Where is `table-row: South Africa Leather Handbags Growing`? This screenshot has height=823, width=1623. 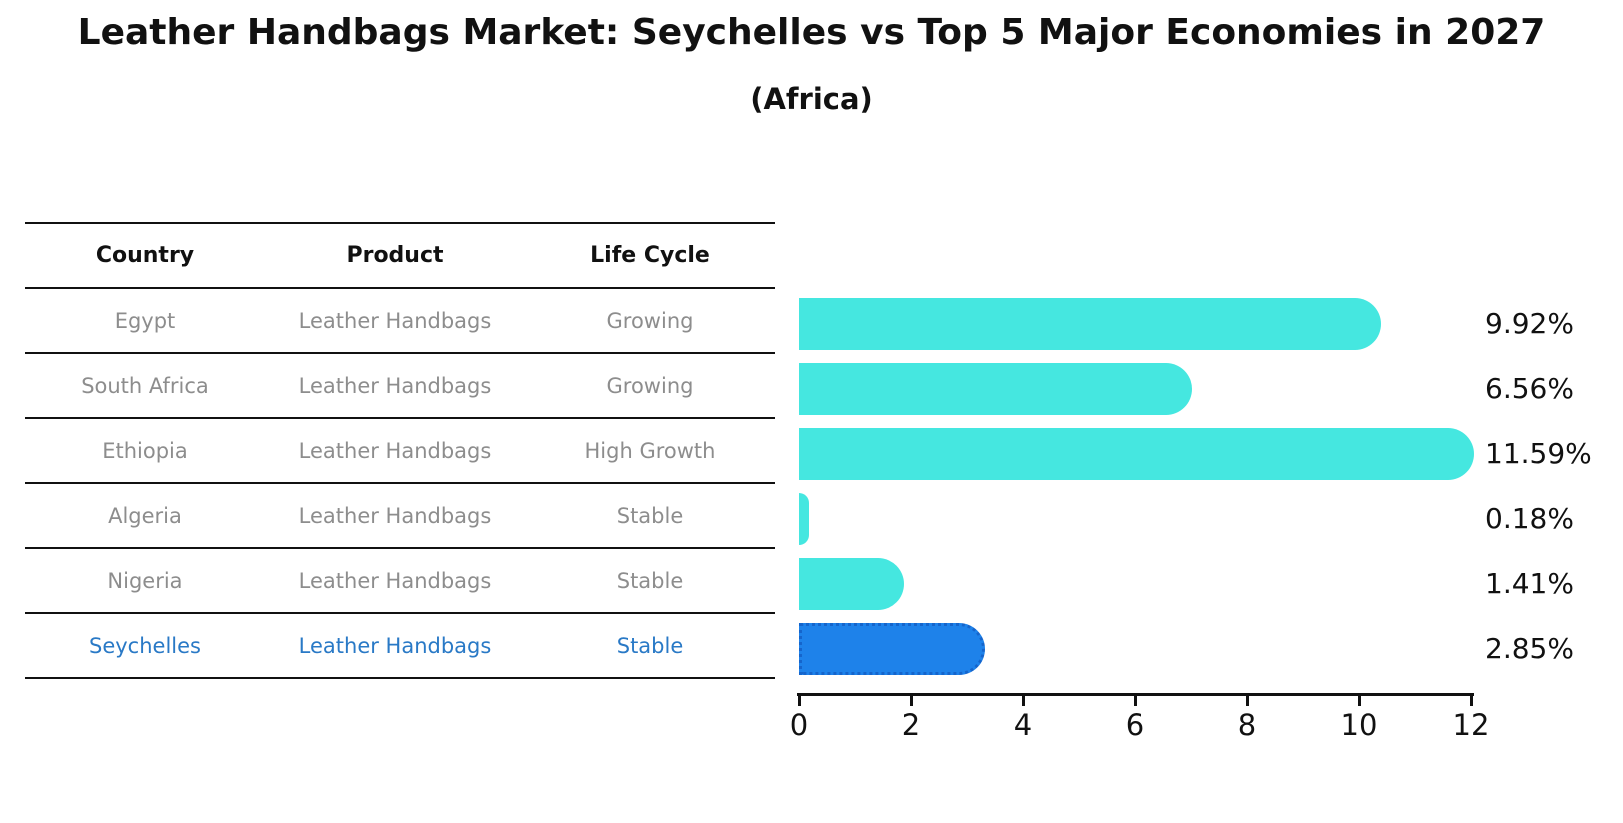
table-row: South Africa Leather Handbags Growing is located at coordinates (400, 386).